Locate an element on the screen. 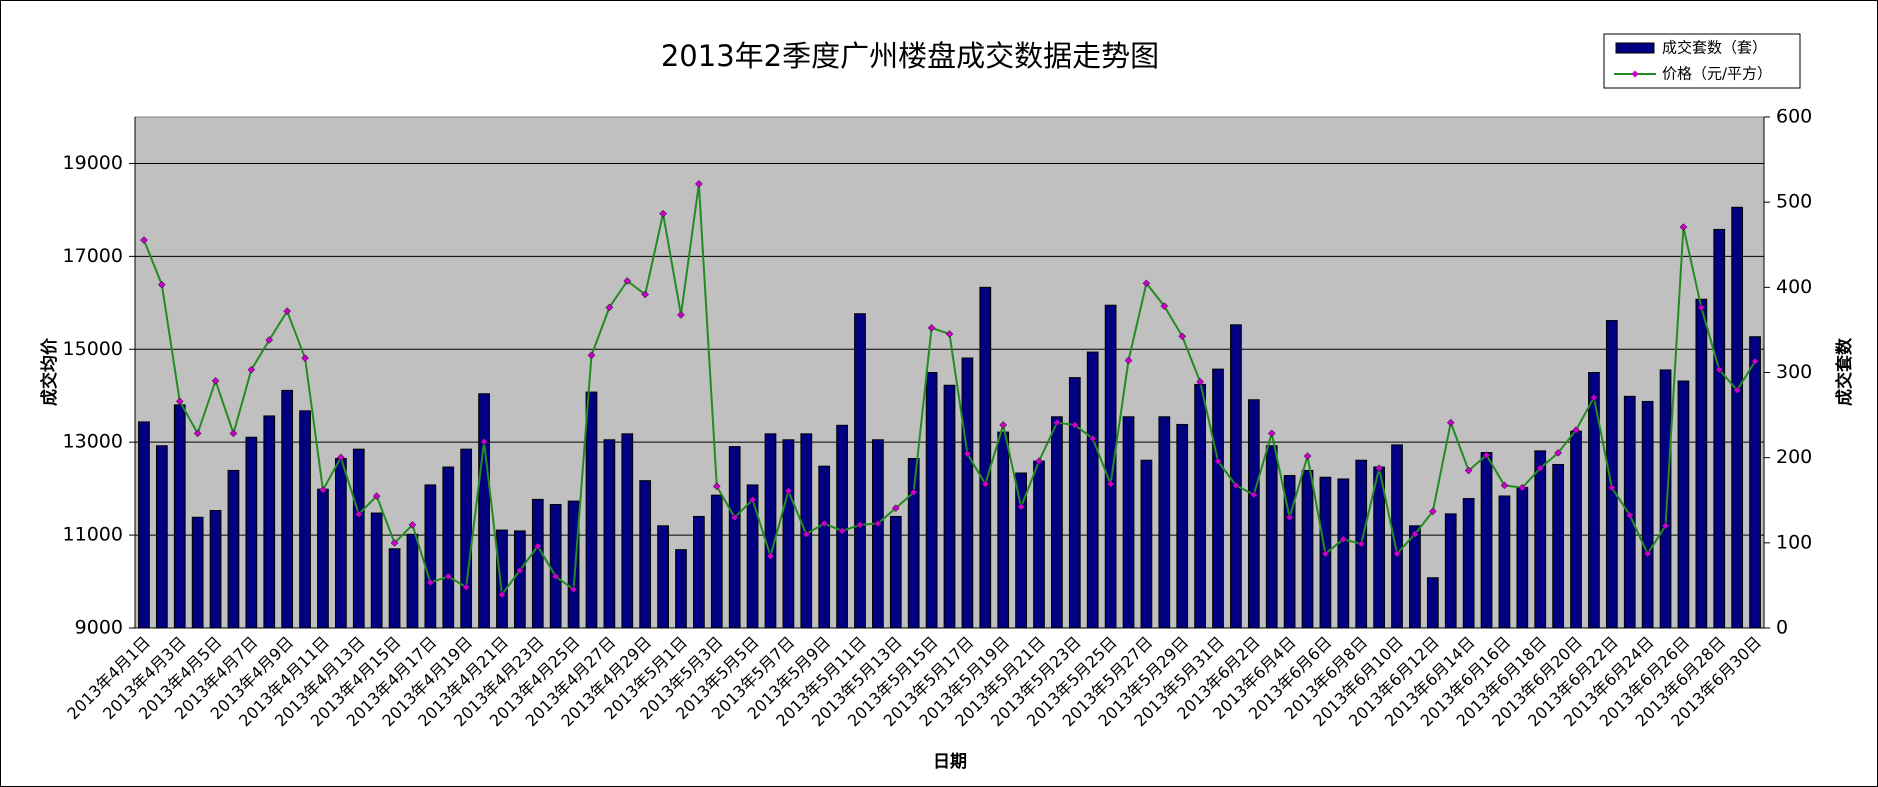 The image size is (1878, 787). y2-tick-label: 100 is located at coordinates (1794, 542).